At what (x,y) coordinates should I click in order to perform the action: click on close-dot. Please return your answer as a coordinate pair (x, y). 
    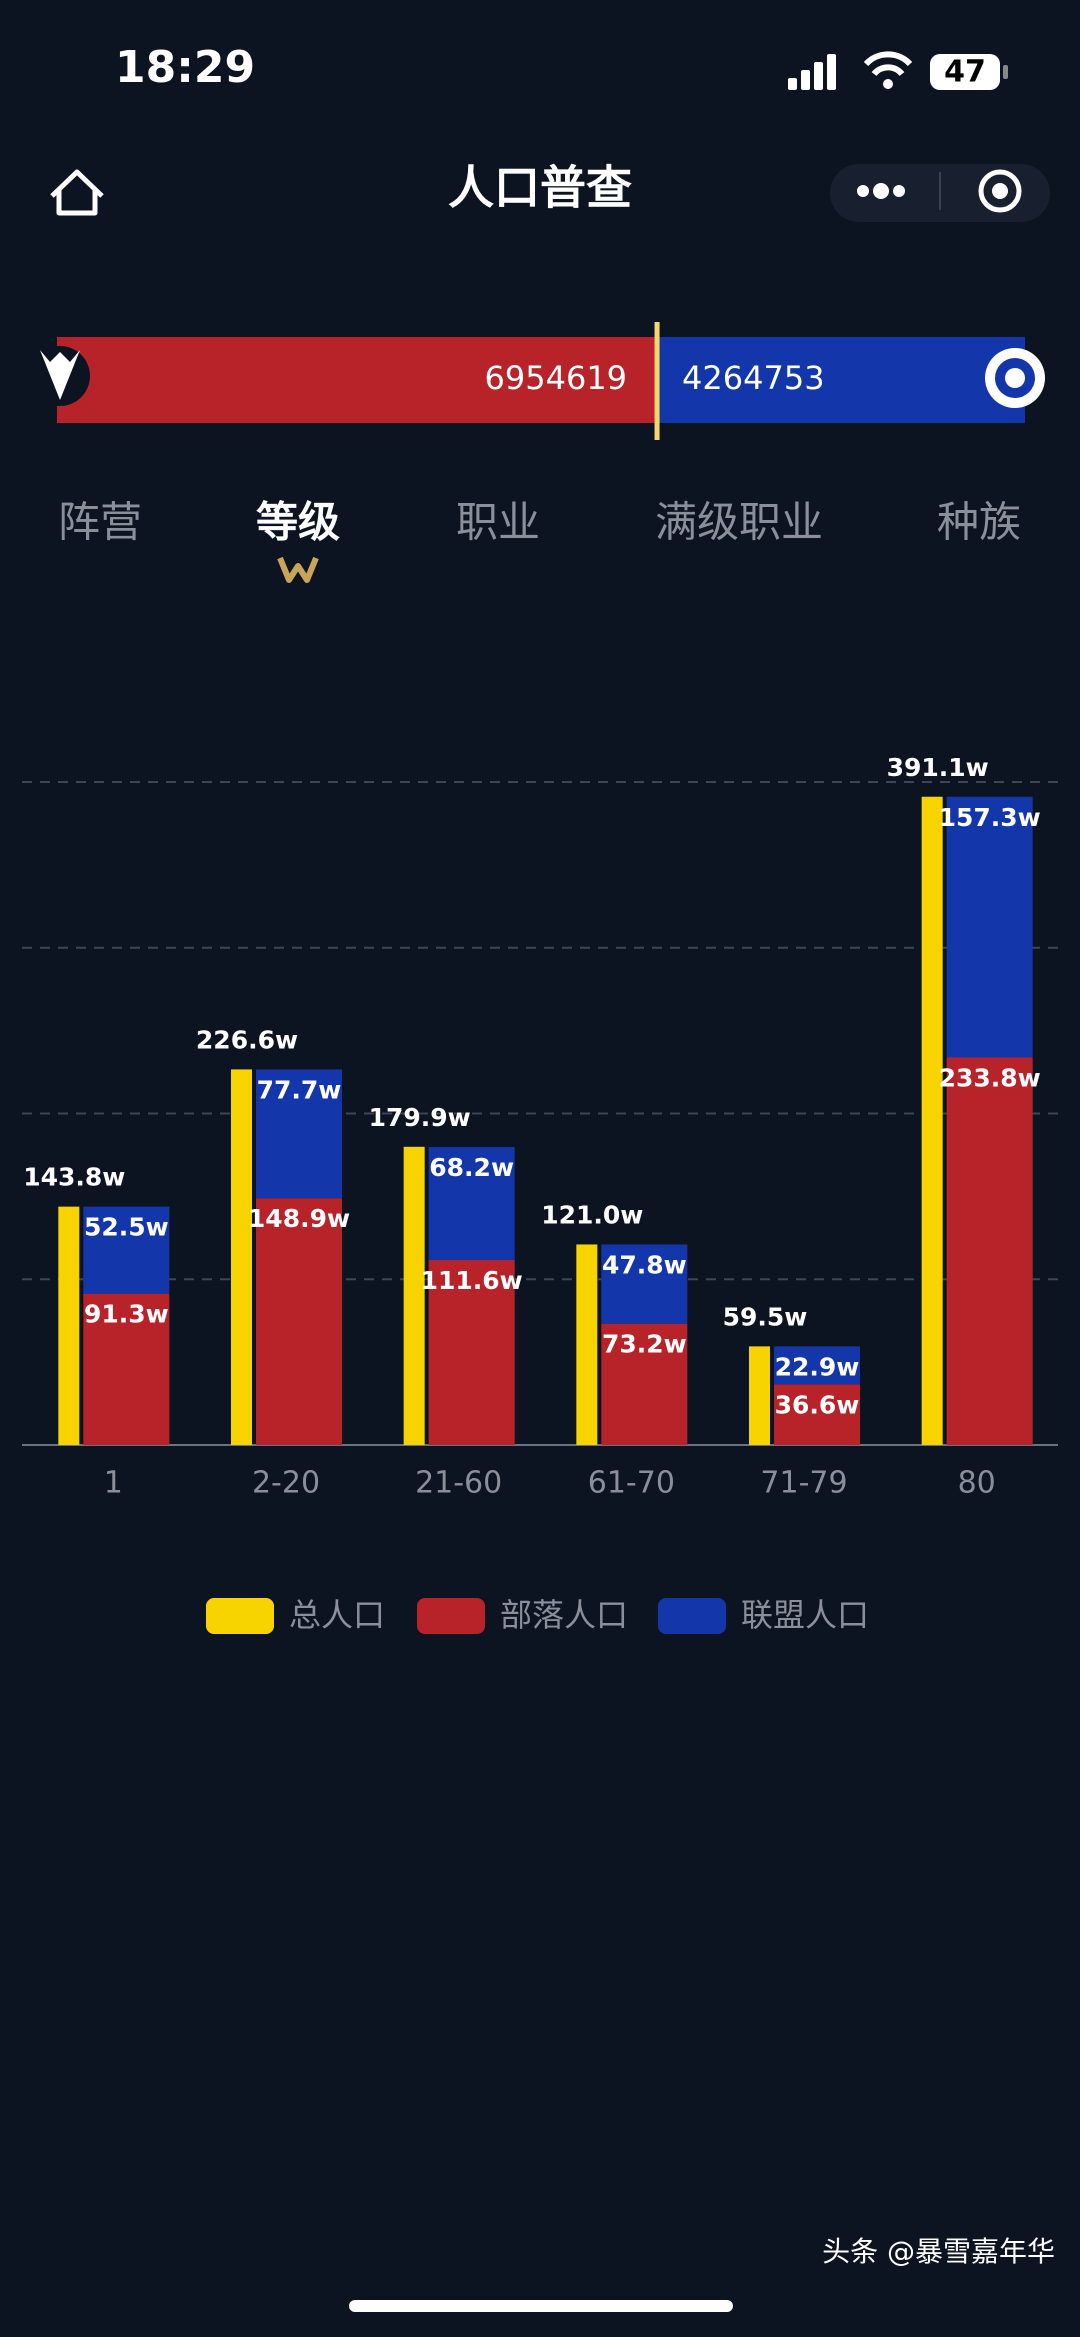
    Looking at the image, I should click on (1000, 191).